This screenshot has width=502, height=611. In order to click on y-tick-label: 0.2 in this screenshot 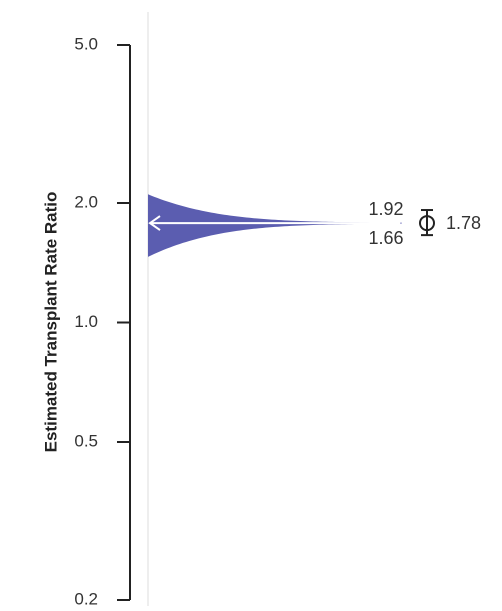, I will do `click(86, 598)`.